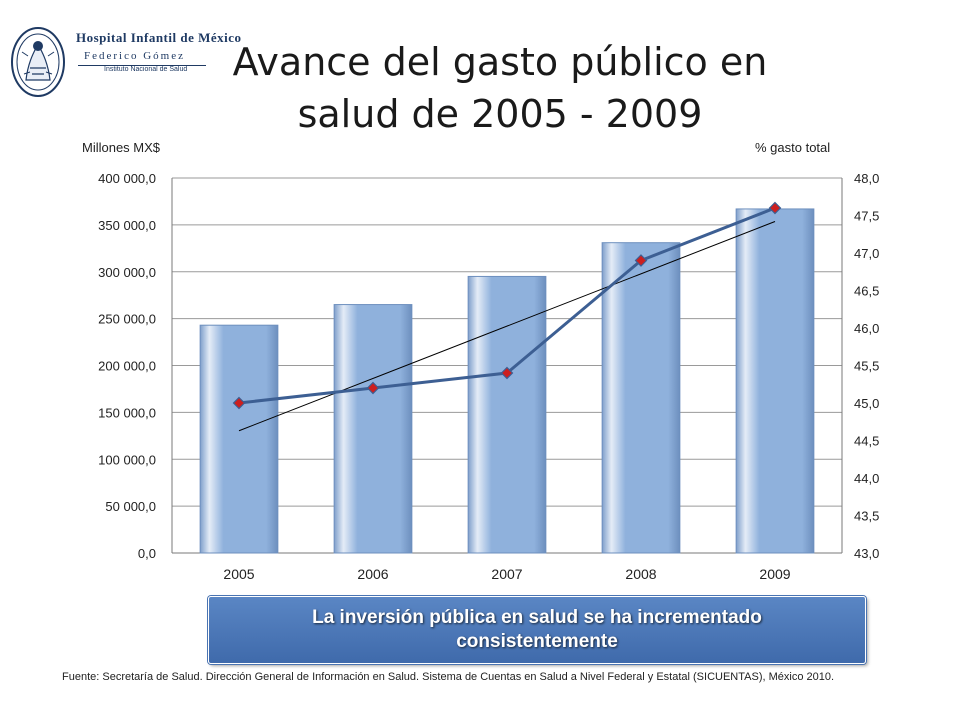 This screenshot has height=720, width=960. What do you see at coordinates (142, 65) in the screenshot?
I see `logo-divider` at bounding box center [142, 65].